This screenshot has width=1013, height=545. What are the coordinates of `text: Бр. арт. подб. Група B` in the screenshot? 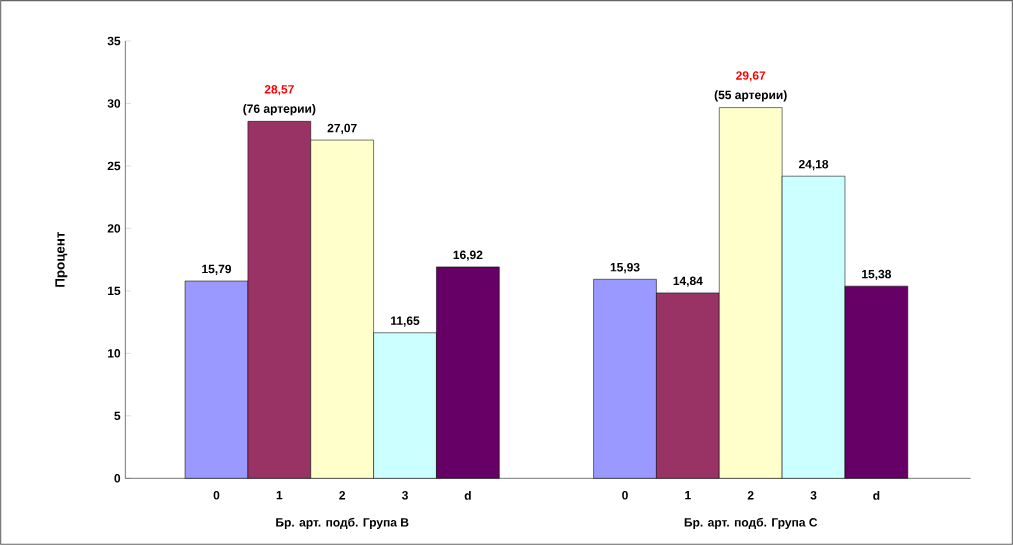 It's located at (342, 523).